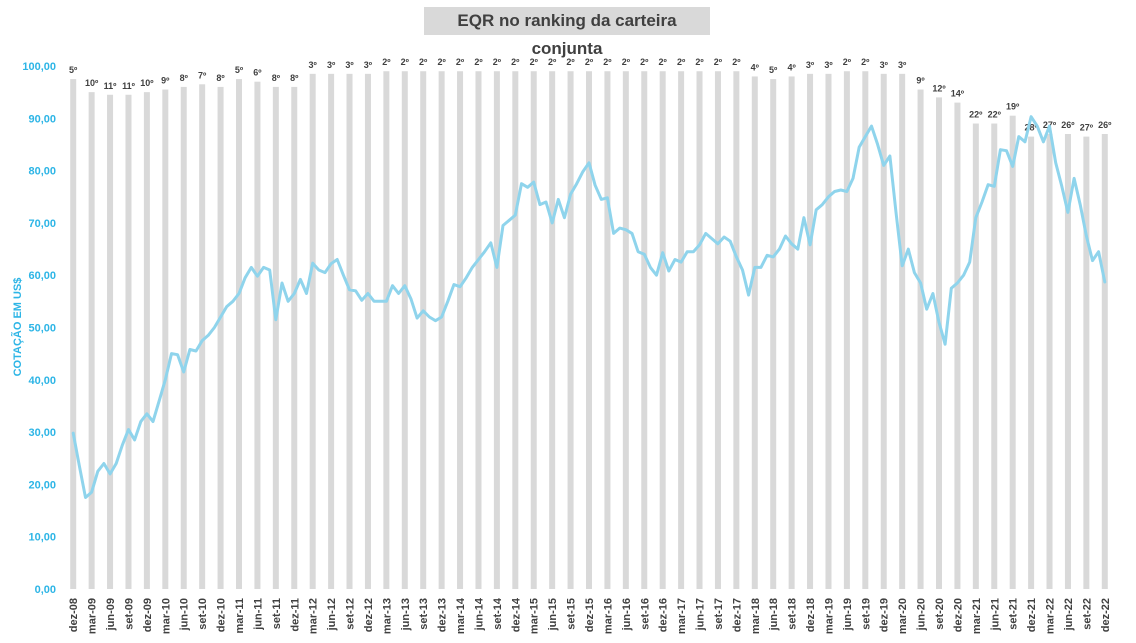 Image resolution: width=1136 pixels, height=643 pixels. Describe the element at coordinates (203, 614) in the screenshot. I see `x-tick-label: set-10` at that location.